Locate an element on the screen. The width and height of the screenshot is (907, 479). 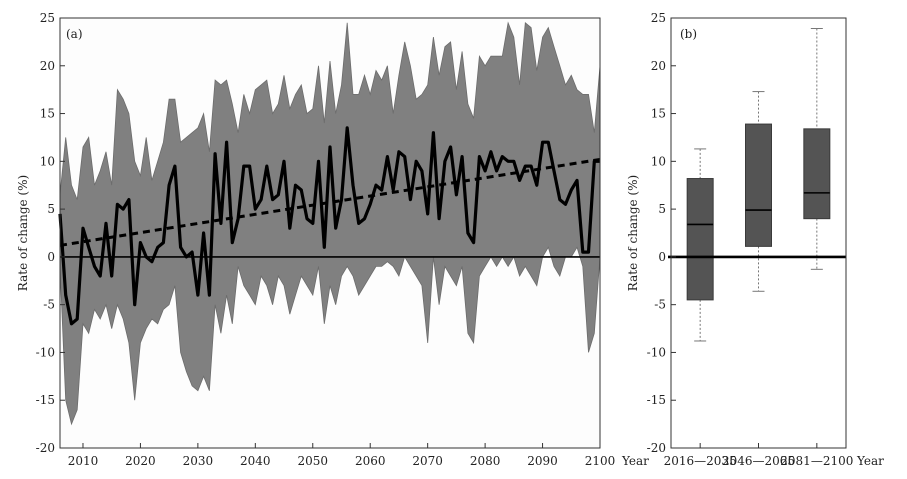
y-tick-label-a: 5 is located at coordinates (51, 209).